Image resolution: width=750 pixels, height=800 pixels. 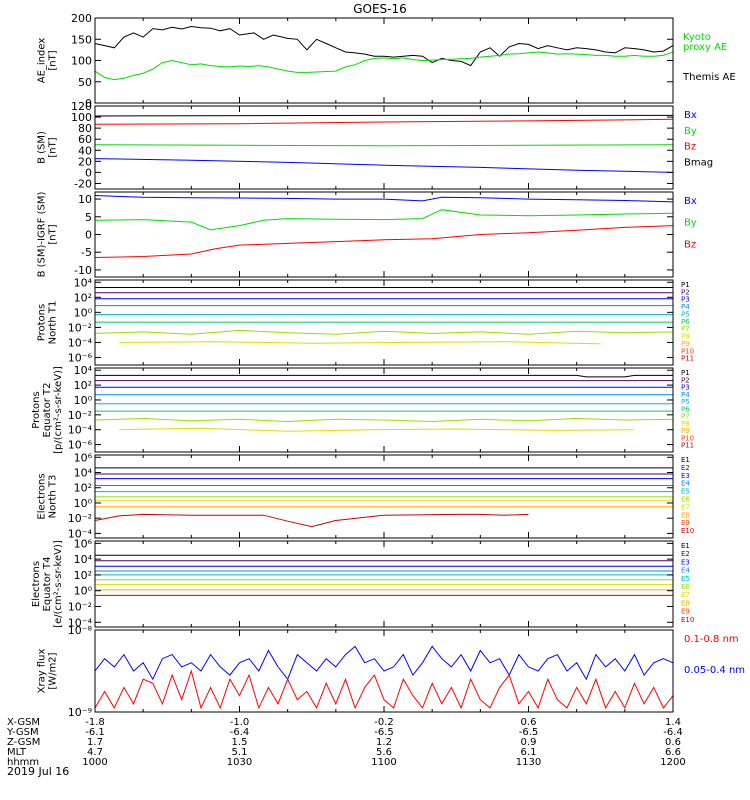 What do you see at coordinates (53, 497) in the screenshot?
I see `y-axis-label: North T3` at bounding box center [53, 497].